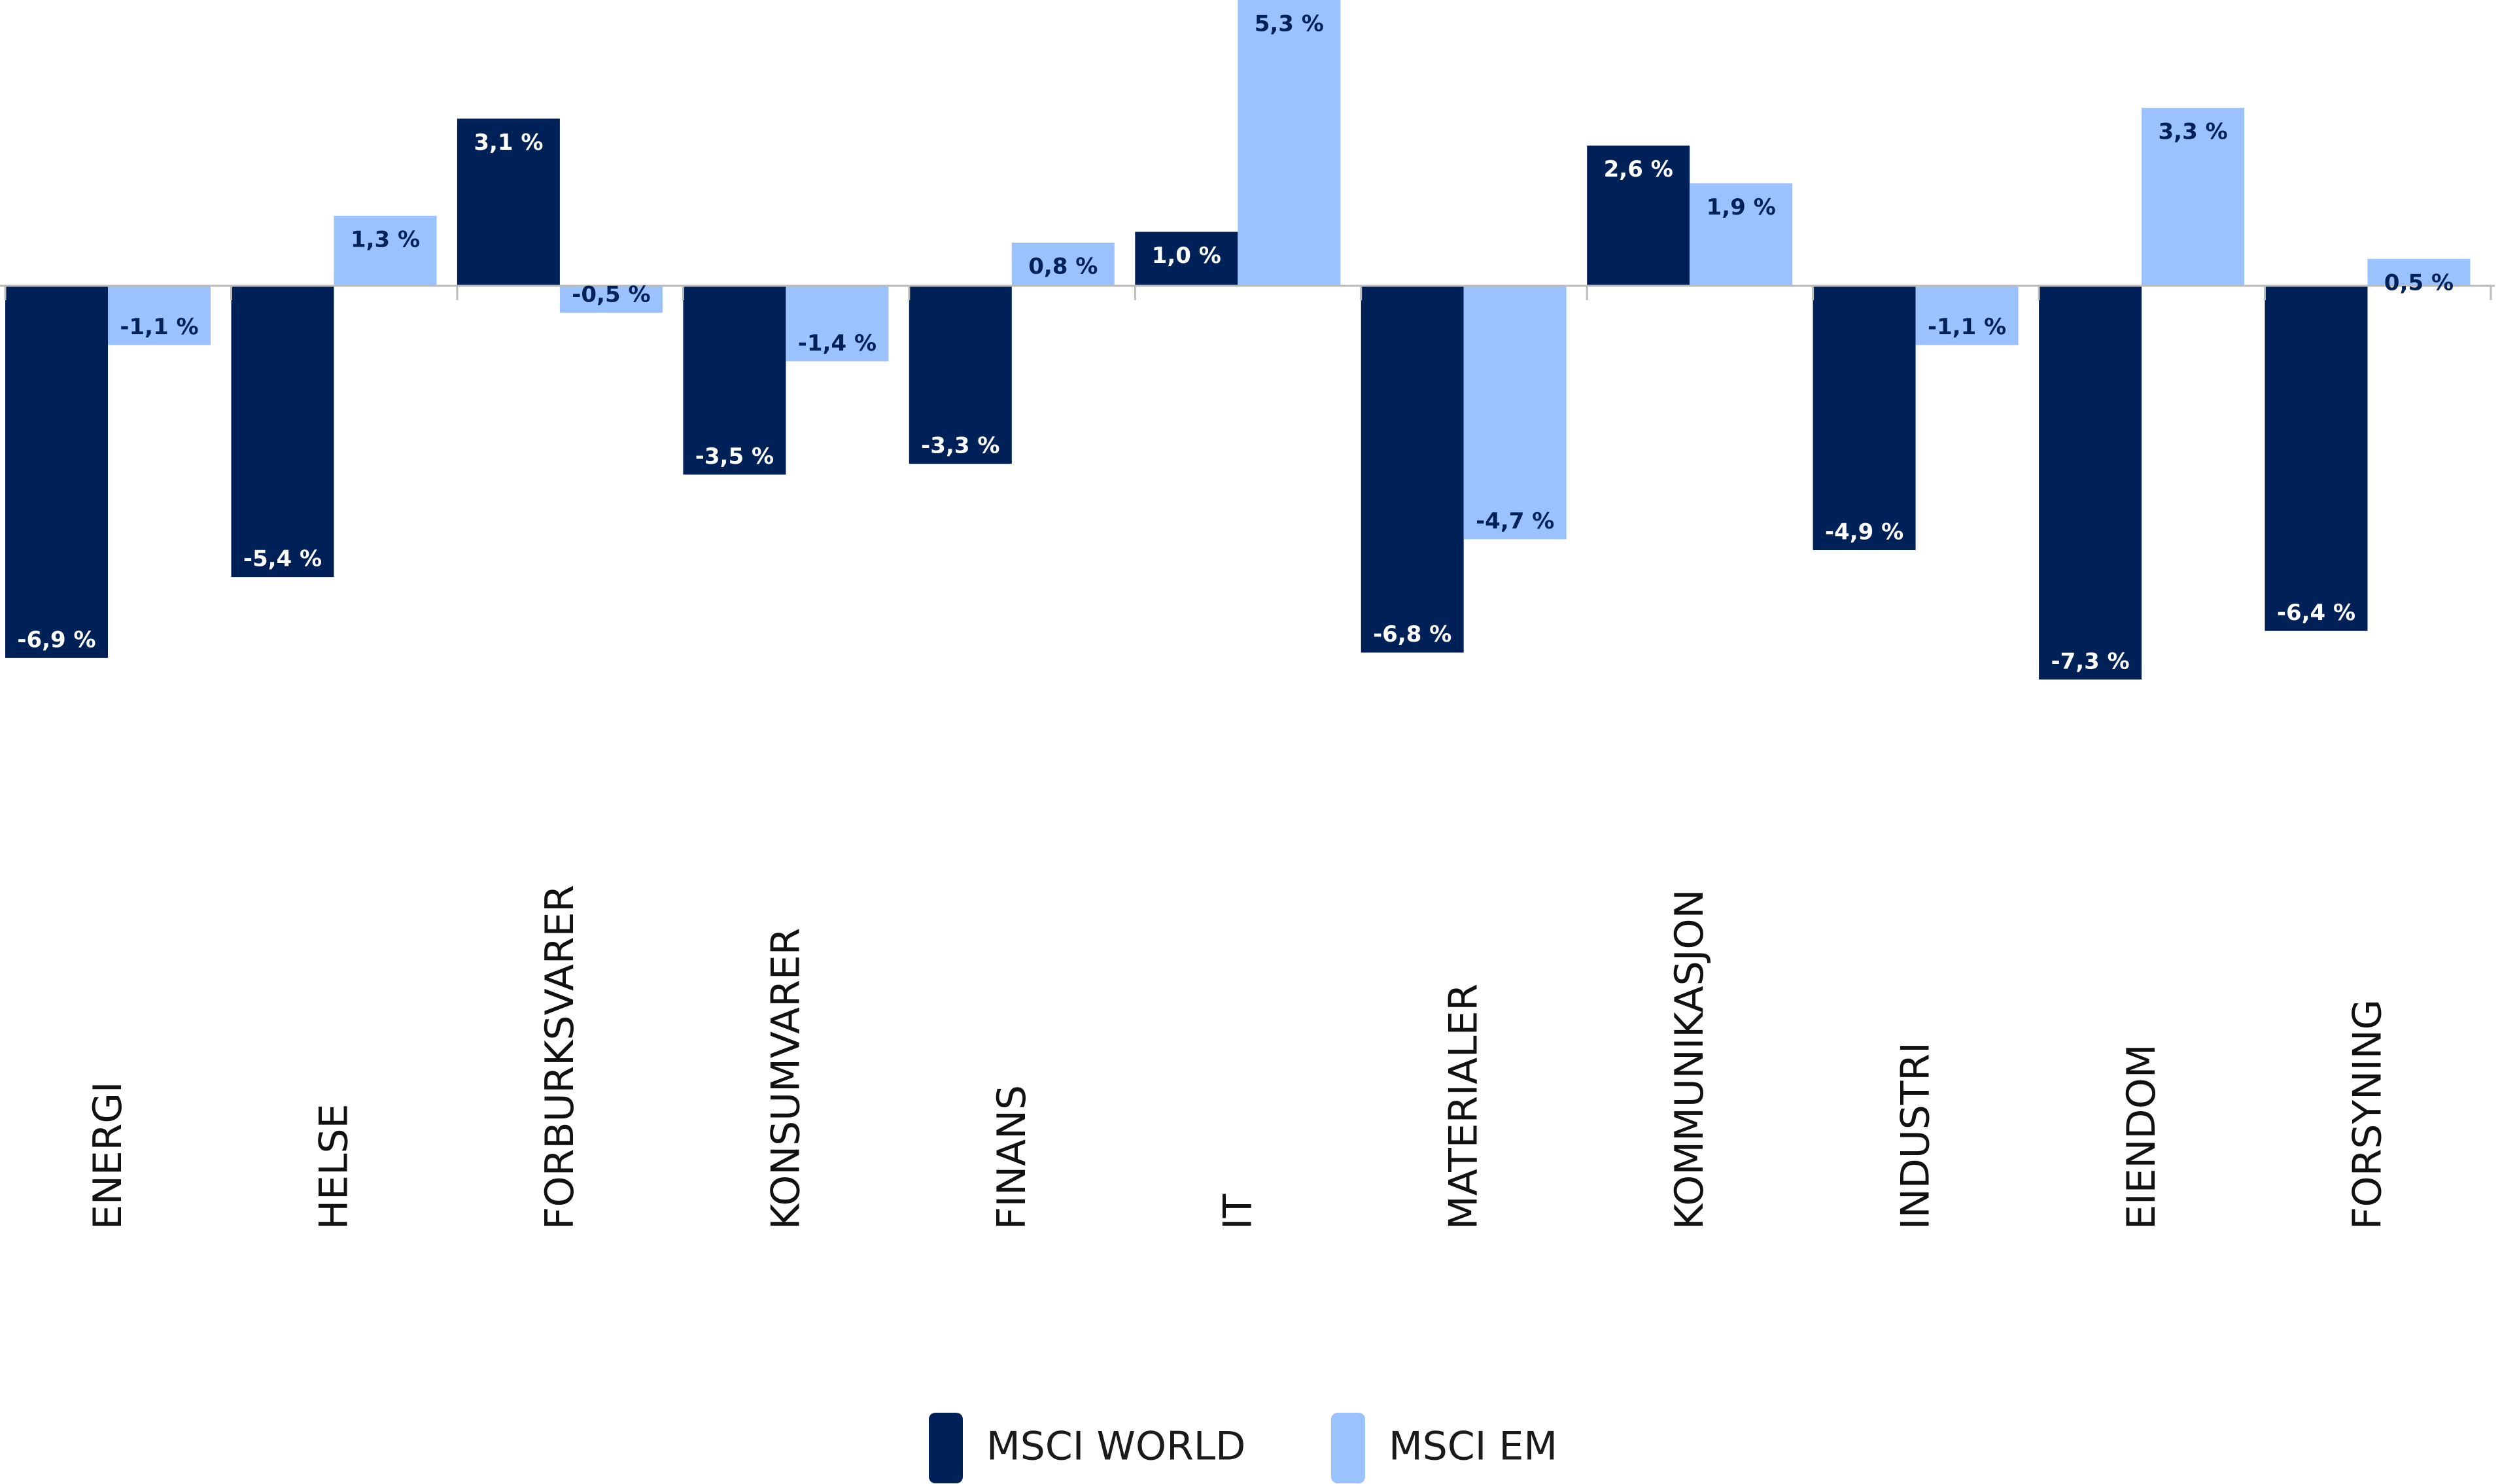 Image resolution: width=2500 pixels, height=1484 pixels. I want to click on bar-label-msci-em-finans: 0,8 %, so click(1063, 267).